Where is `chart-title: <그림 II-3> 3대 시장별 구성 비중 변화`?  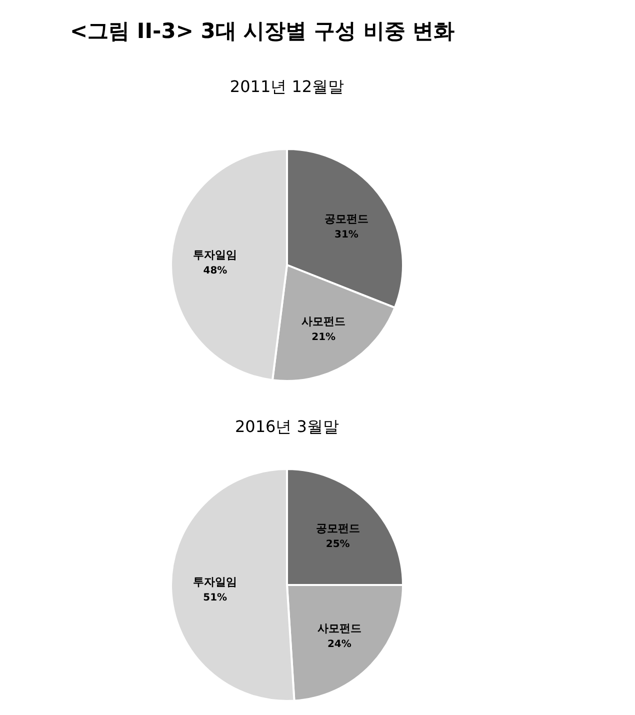
chart-title: <그림 II-3> 3대 시장별 구성 비중 변화 is located at coordinates (262, 31).